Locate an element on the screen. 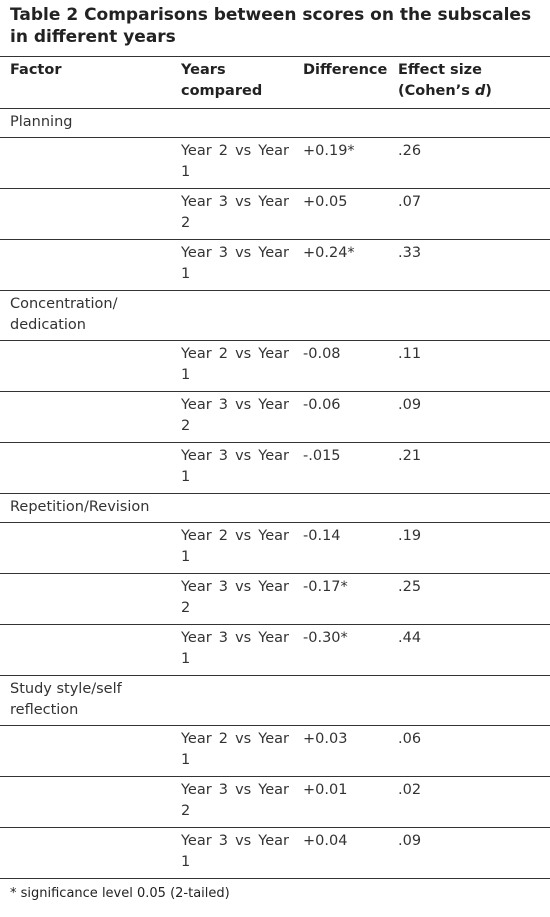 This screenshot has height=917, width=550. data-row: Year 3 vs Year 1 -.015.21 is located at coordinates (275, 468).